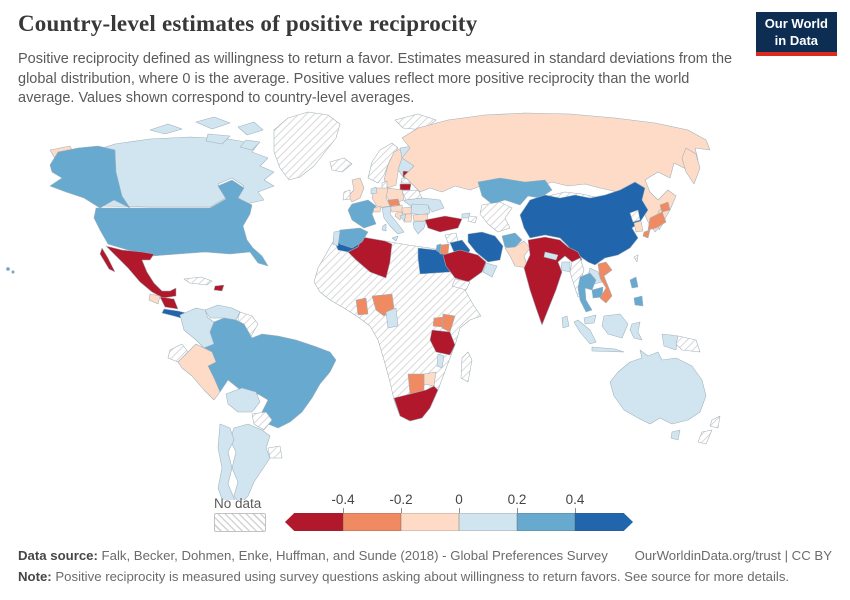 The height and width of the screenshot is (600, 850). What do you see at coordinates (636, 258) in the screenshot?
I see `country-taiwan` at bounding box center [636, 258].